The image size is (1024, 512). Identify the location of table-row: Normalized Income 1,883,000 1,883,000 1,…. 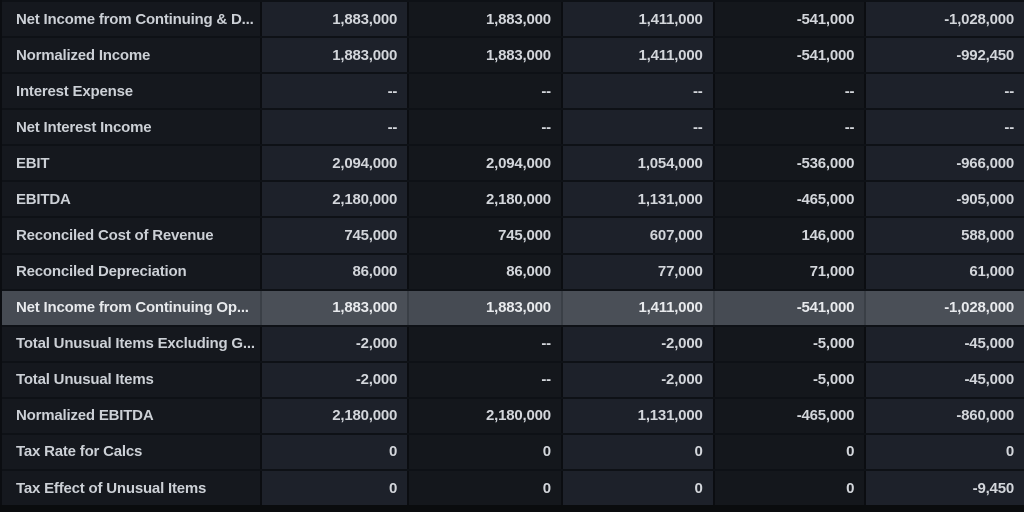
(513, 54).